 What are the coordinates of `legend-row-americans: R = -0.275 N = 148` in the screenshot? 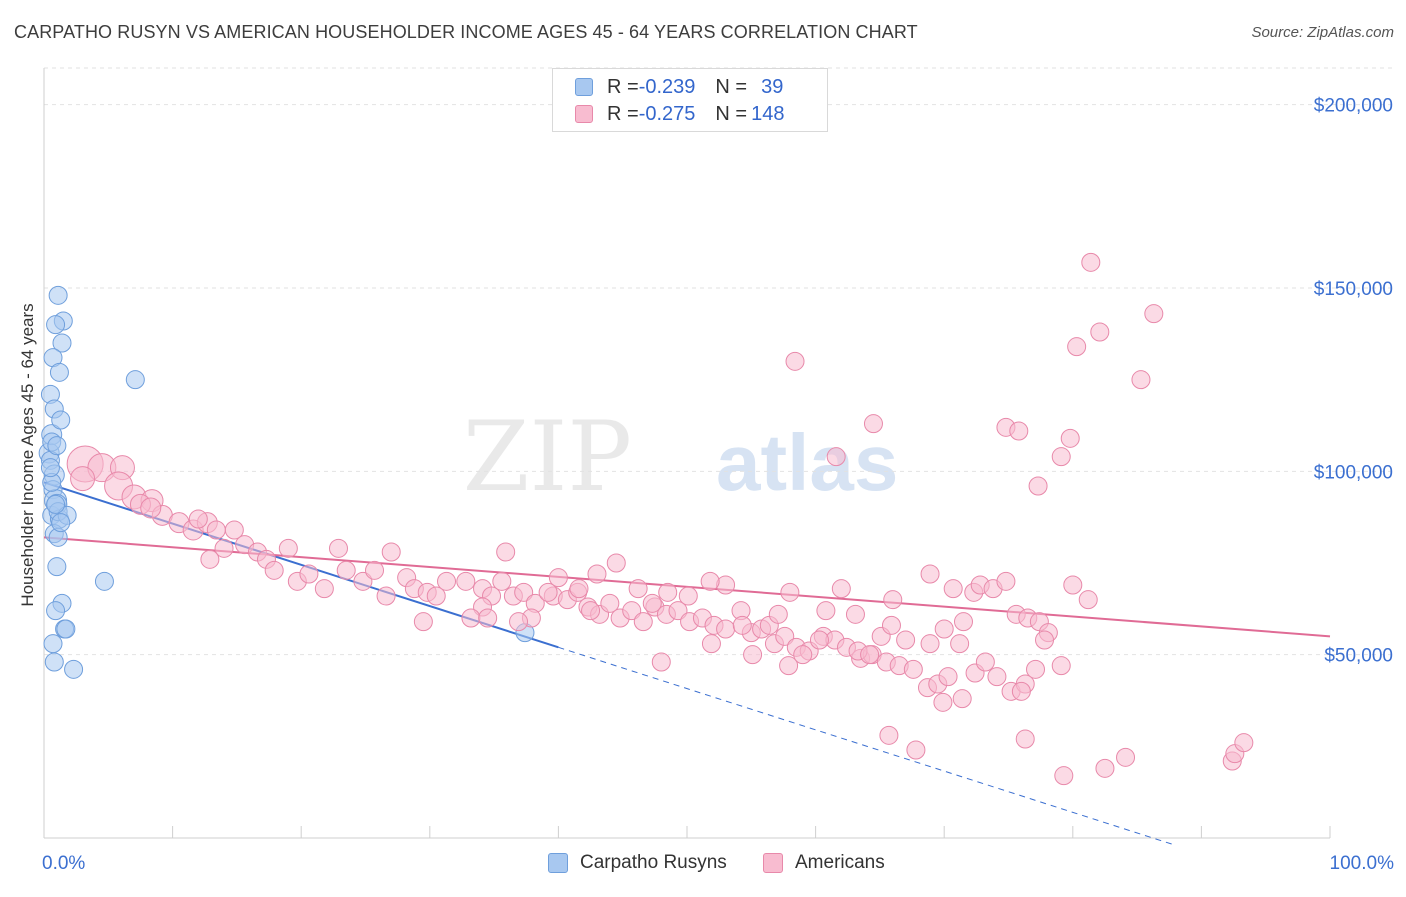 It's located at (679, 114).